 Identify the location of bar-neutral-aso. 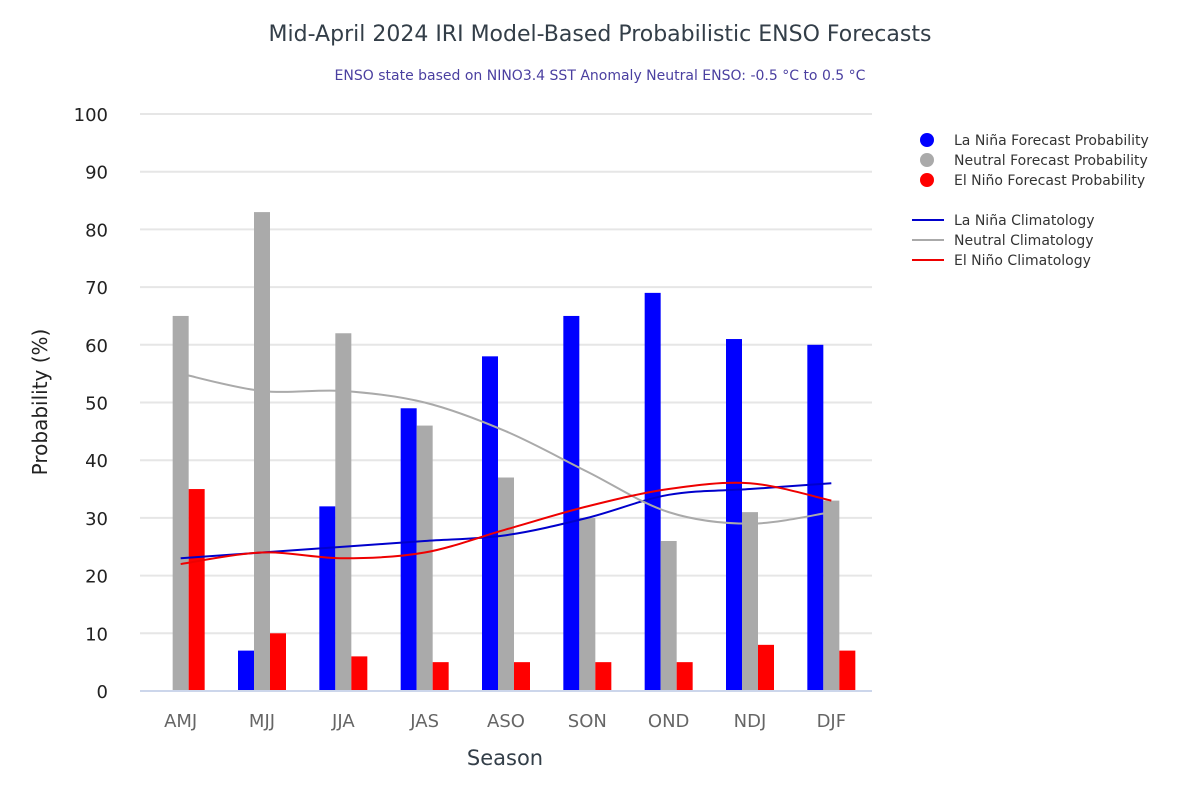
(506, 584).